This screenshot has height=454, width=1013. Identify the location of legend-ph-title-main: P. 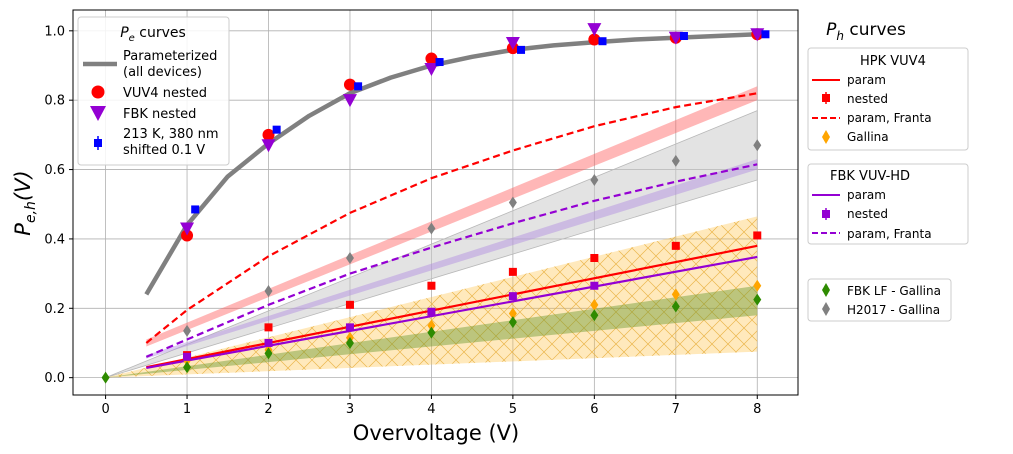
(831, 30).